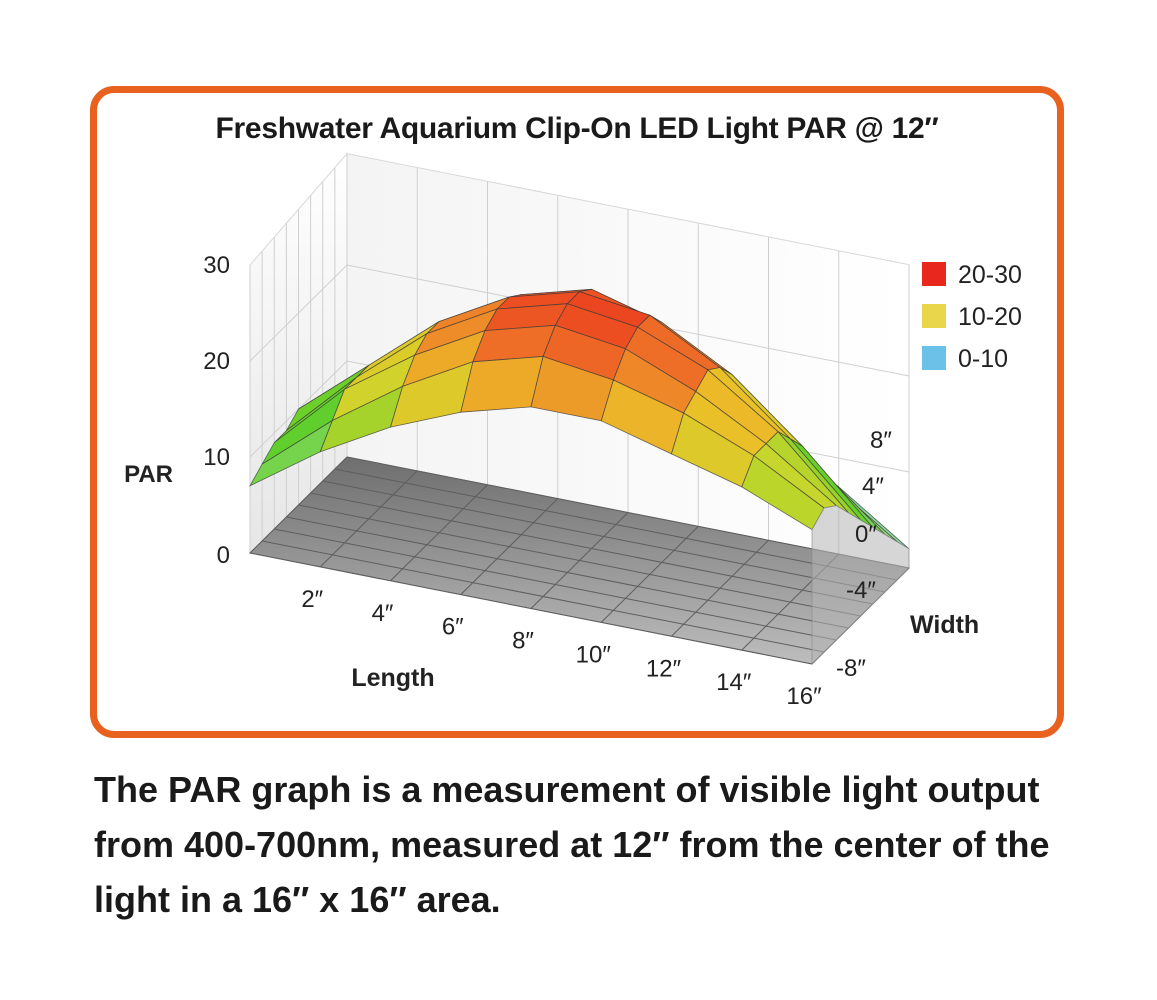 This screenshot has width=1157, height=1000. What do you see at coordinates (383, 613) in the screenshot?
I see `x-tick-label: 4″` at bounding box center [383, 613].